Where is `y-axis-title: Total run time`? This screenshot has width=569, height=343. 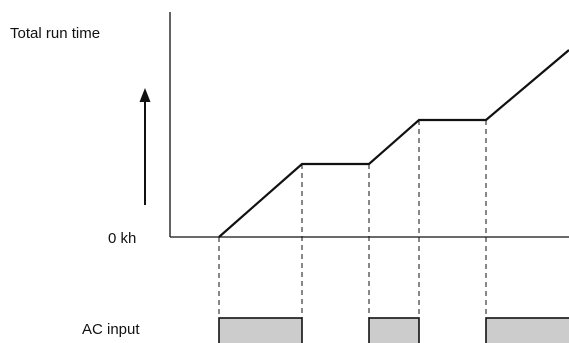
y-axis-title: Total run time is located at coordinates (55, 33).